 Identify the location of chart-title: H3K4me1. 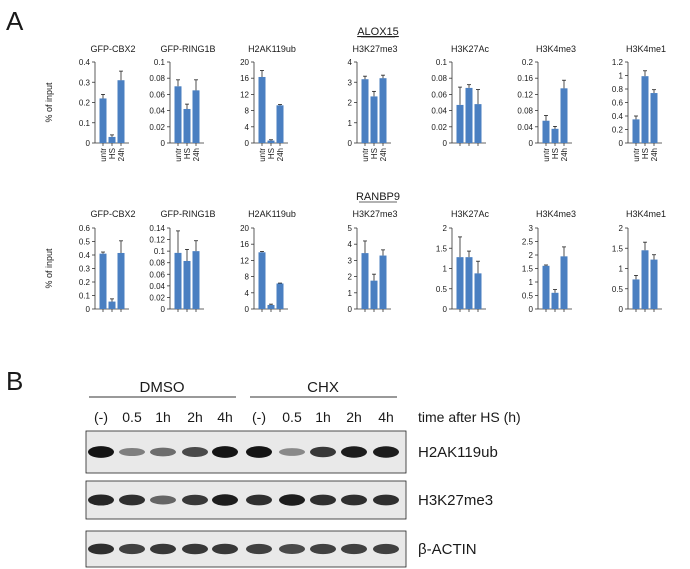
(646, 214).